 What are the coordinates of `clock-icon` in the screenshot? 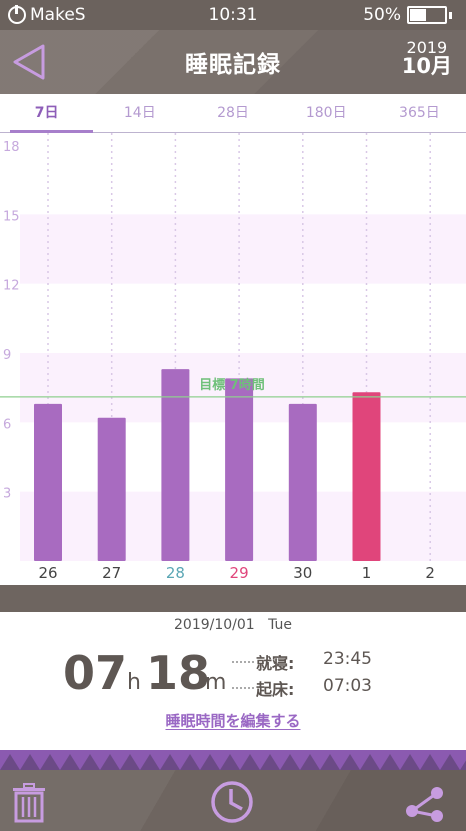 It's located at (232, 802).